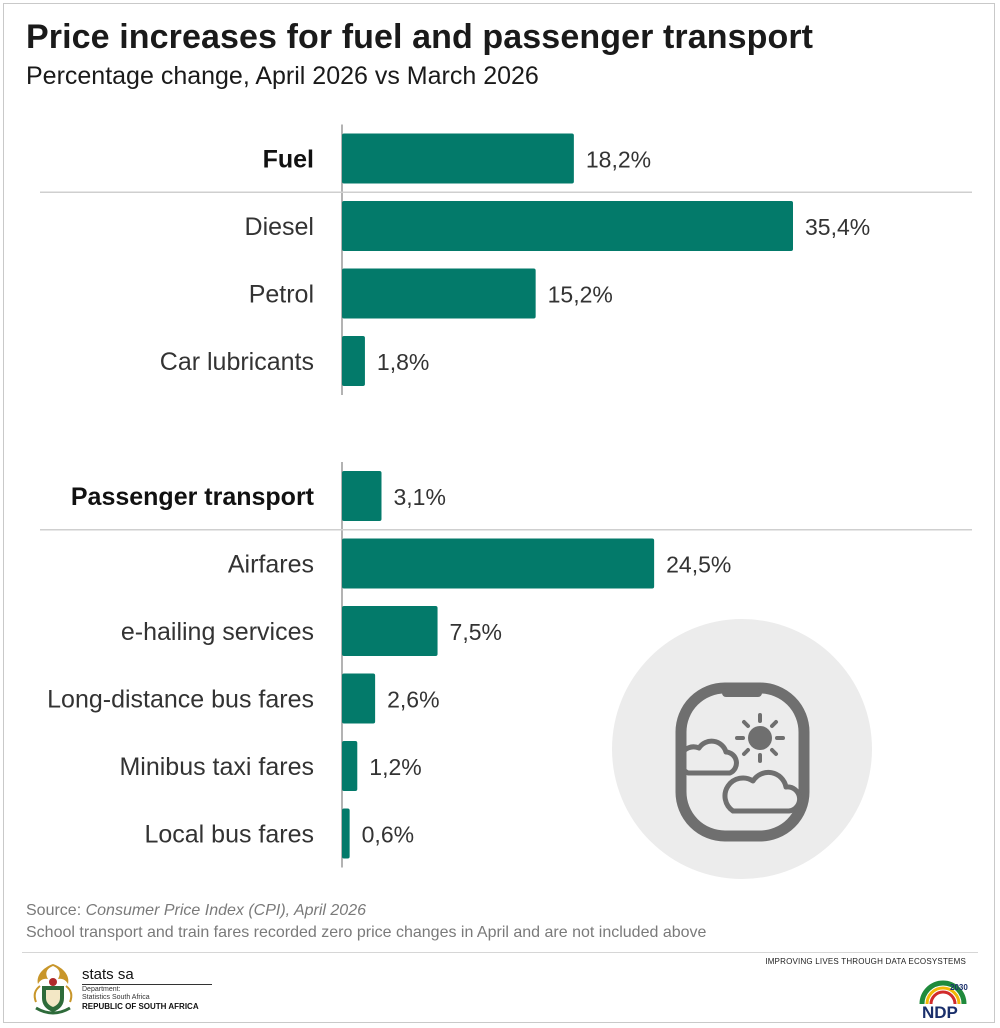 Image resolution: width=1000 pixels, height=1028 pixels. Describe the element at coordinates (281, 295) in the screenshot. I see `category-label: Petrol` at that location.